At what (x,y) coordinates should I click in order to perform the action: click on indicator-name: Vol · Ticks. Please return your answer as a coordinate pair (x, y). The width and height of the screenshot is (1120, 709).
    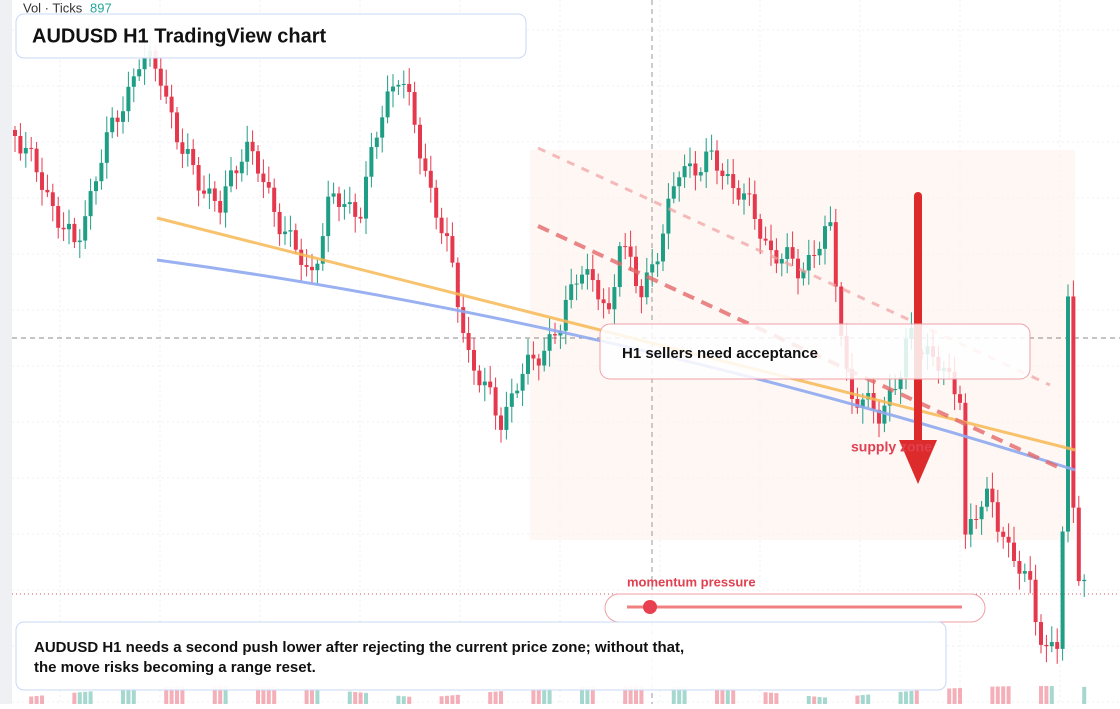
    Looking at the image, I should click on (53, 7).